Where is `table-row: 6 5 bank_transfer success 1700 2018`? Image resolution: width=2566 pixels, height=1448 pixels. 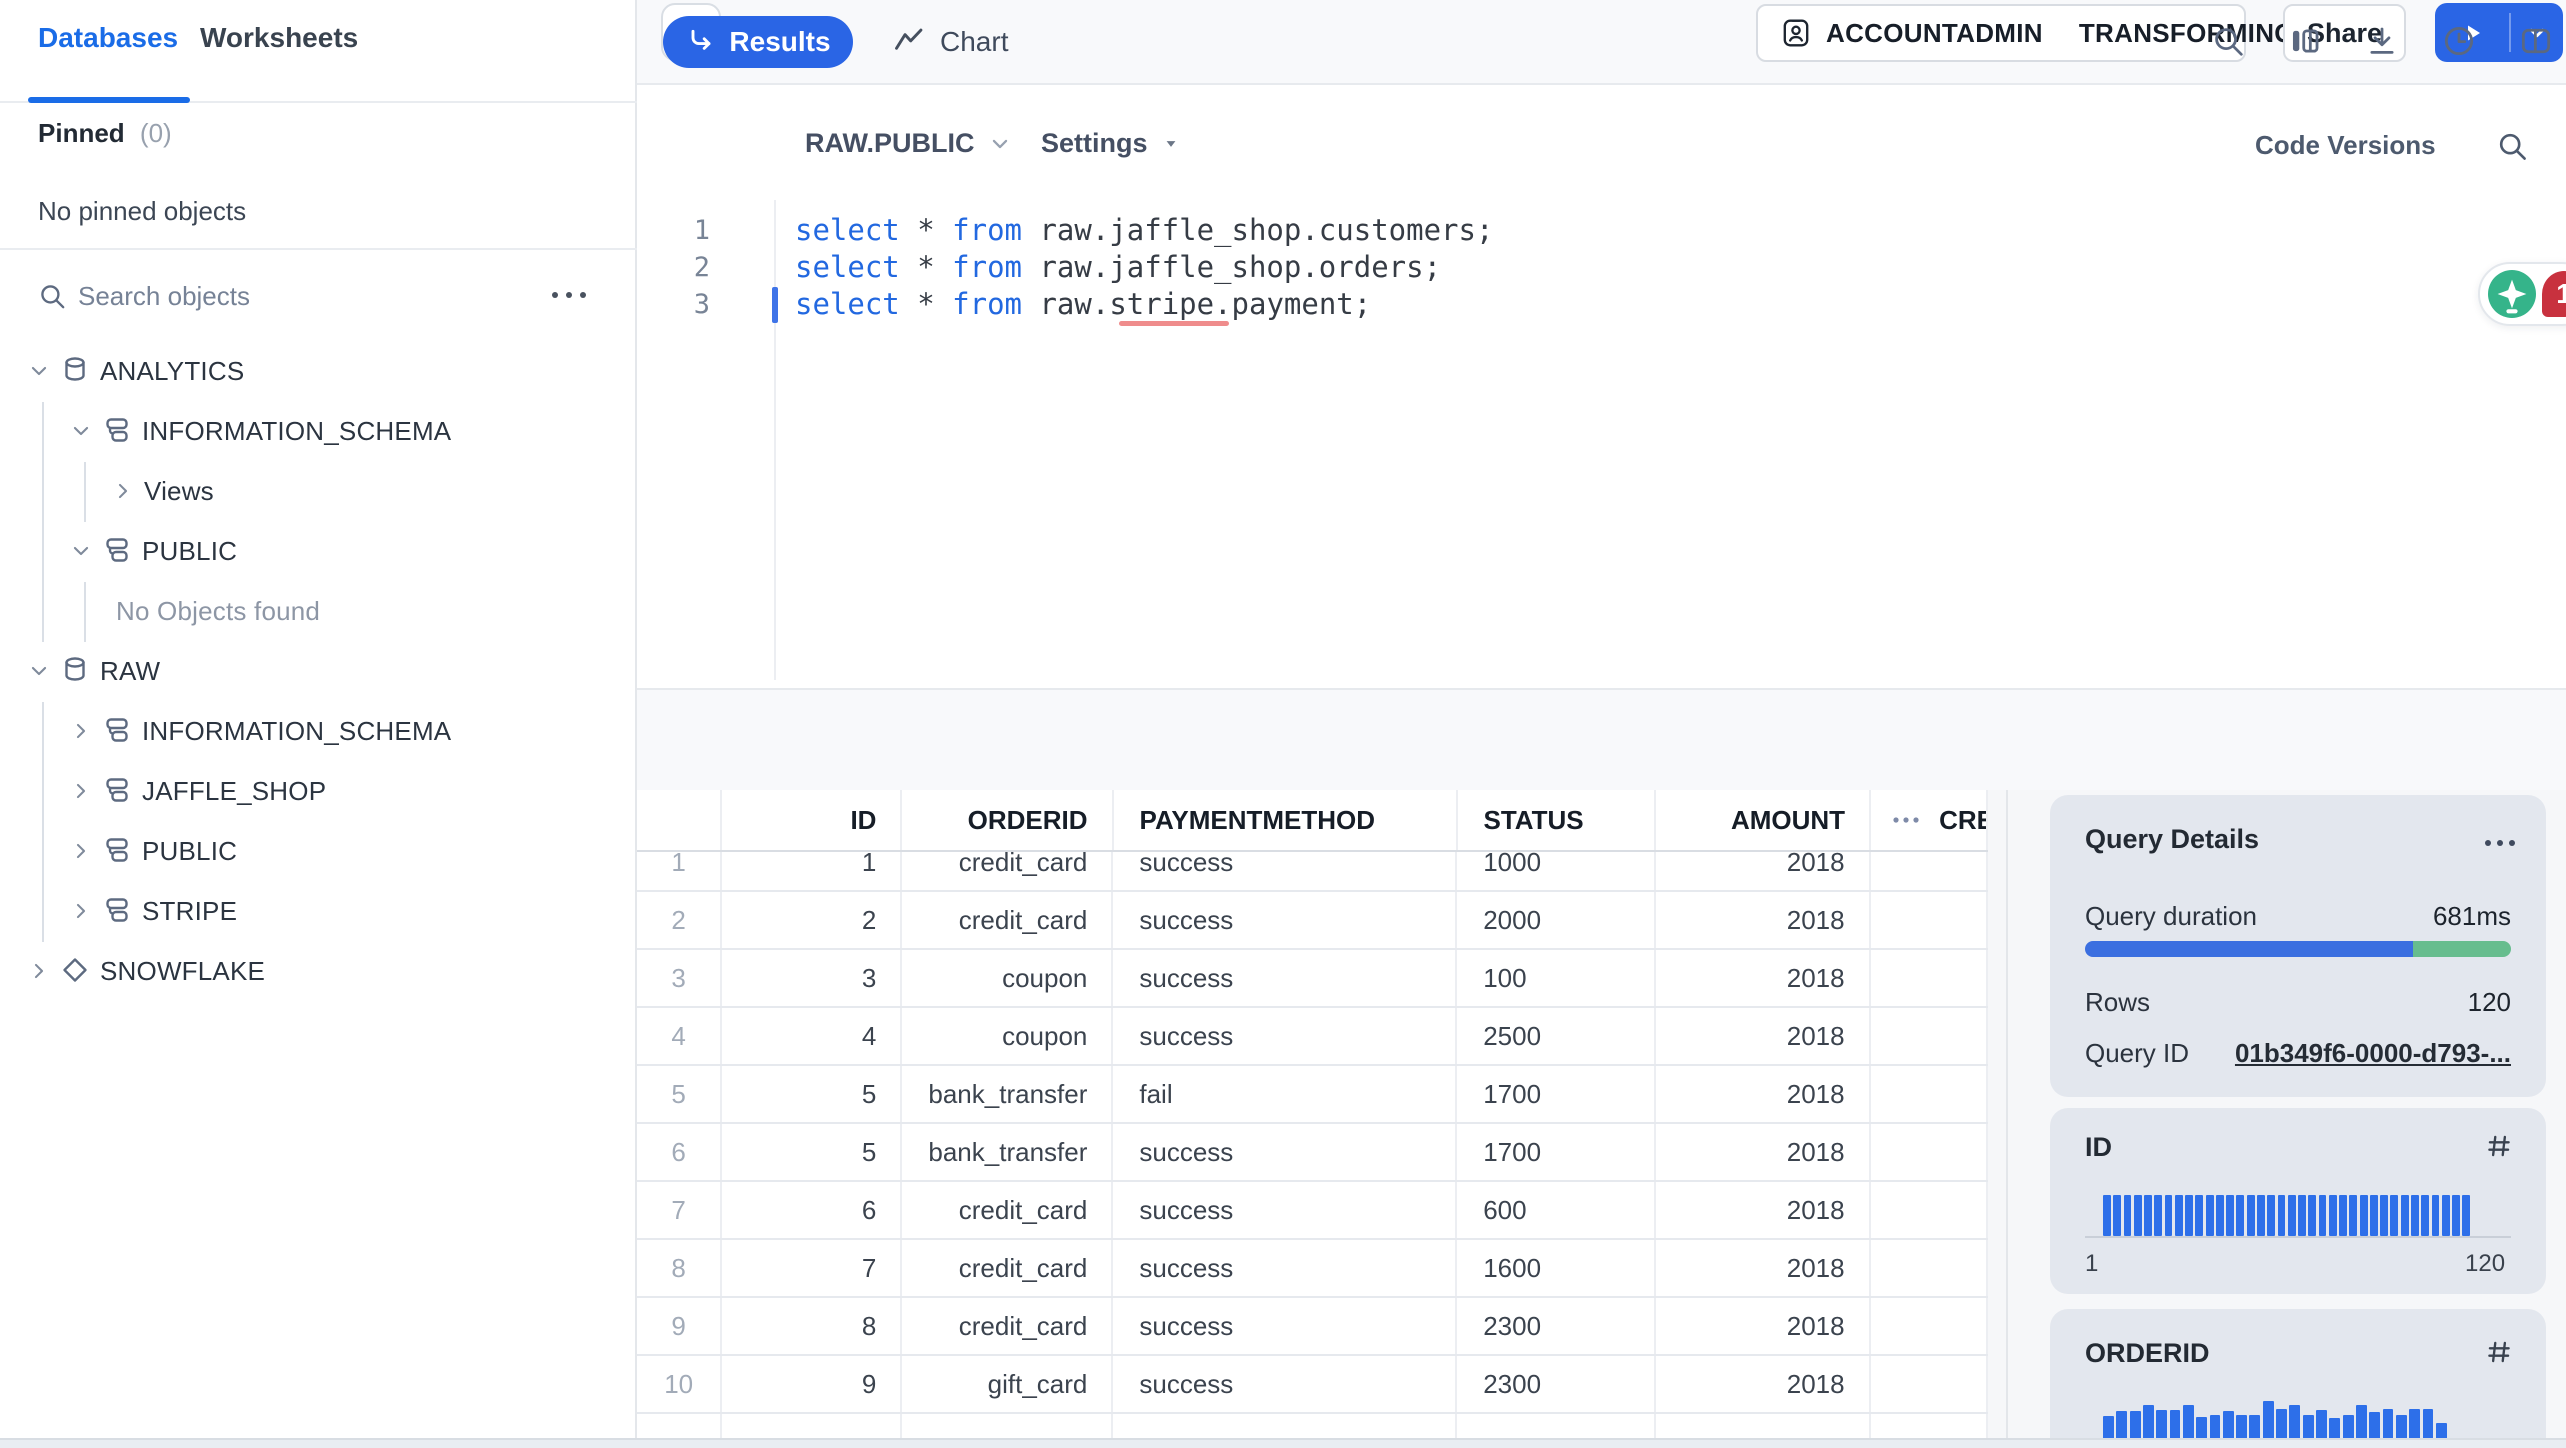
table-row: 6 5 bank_transfer success 1700 2018 is located at coordinates (1312, 1153).